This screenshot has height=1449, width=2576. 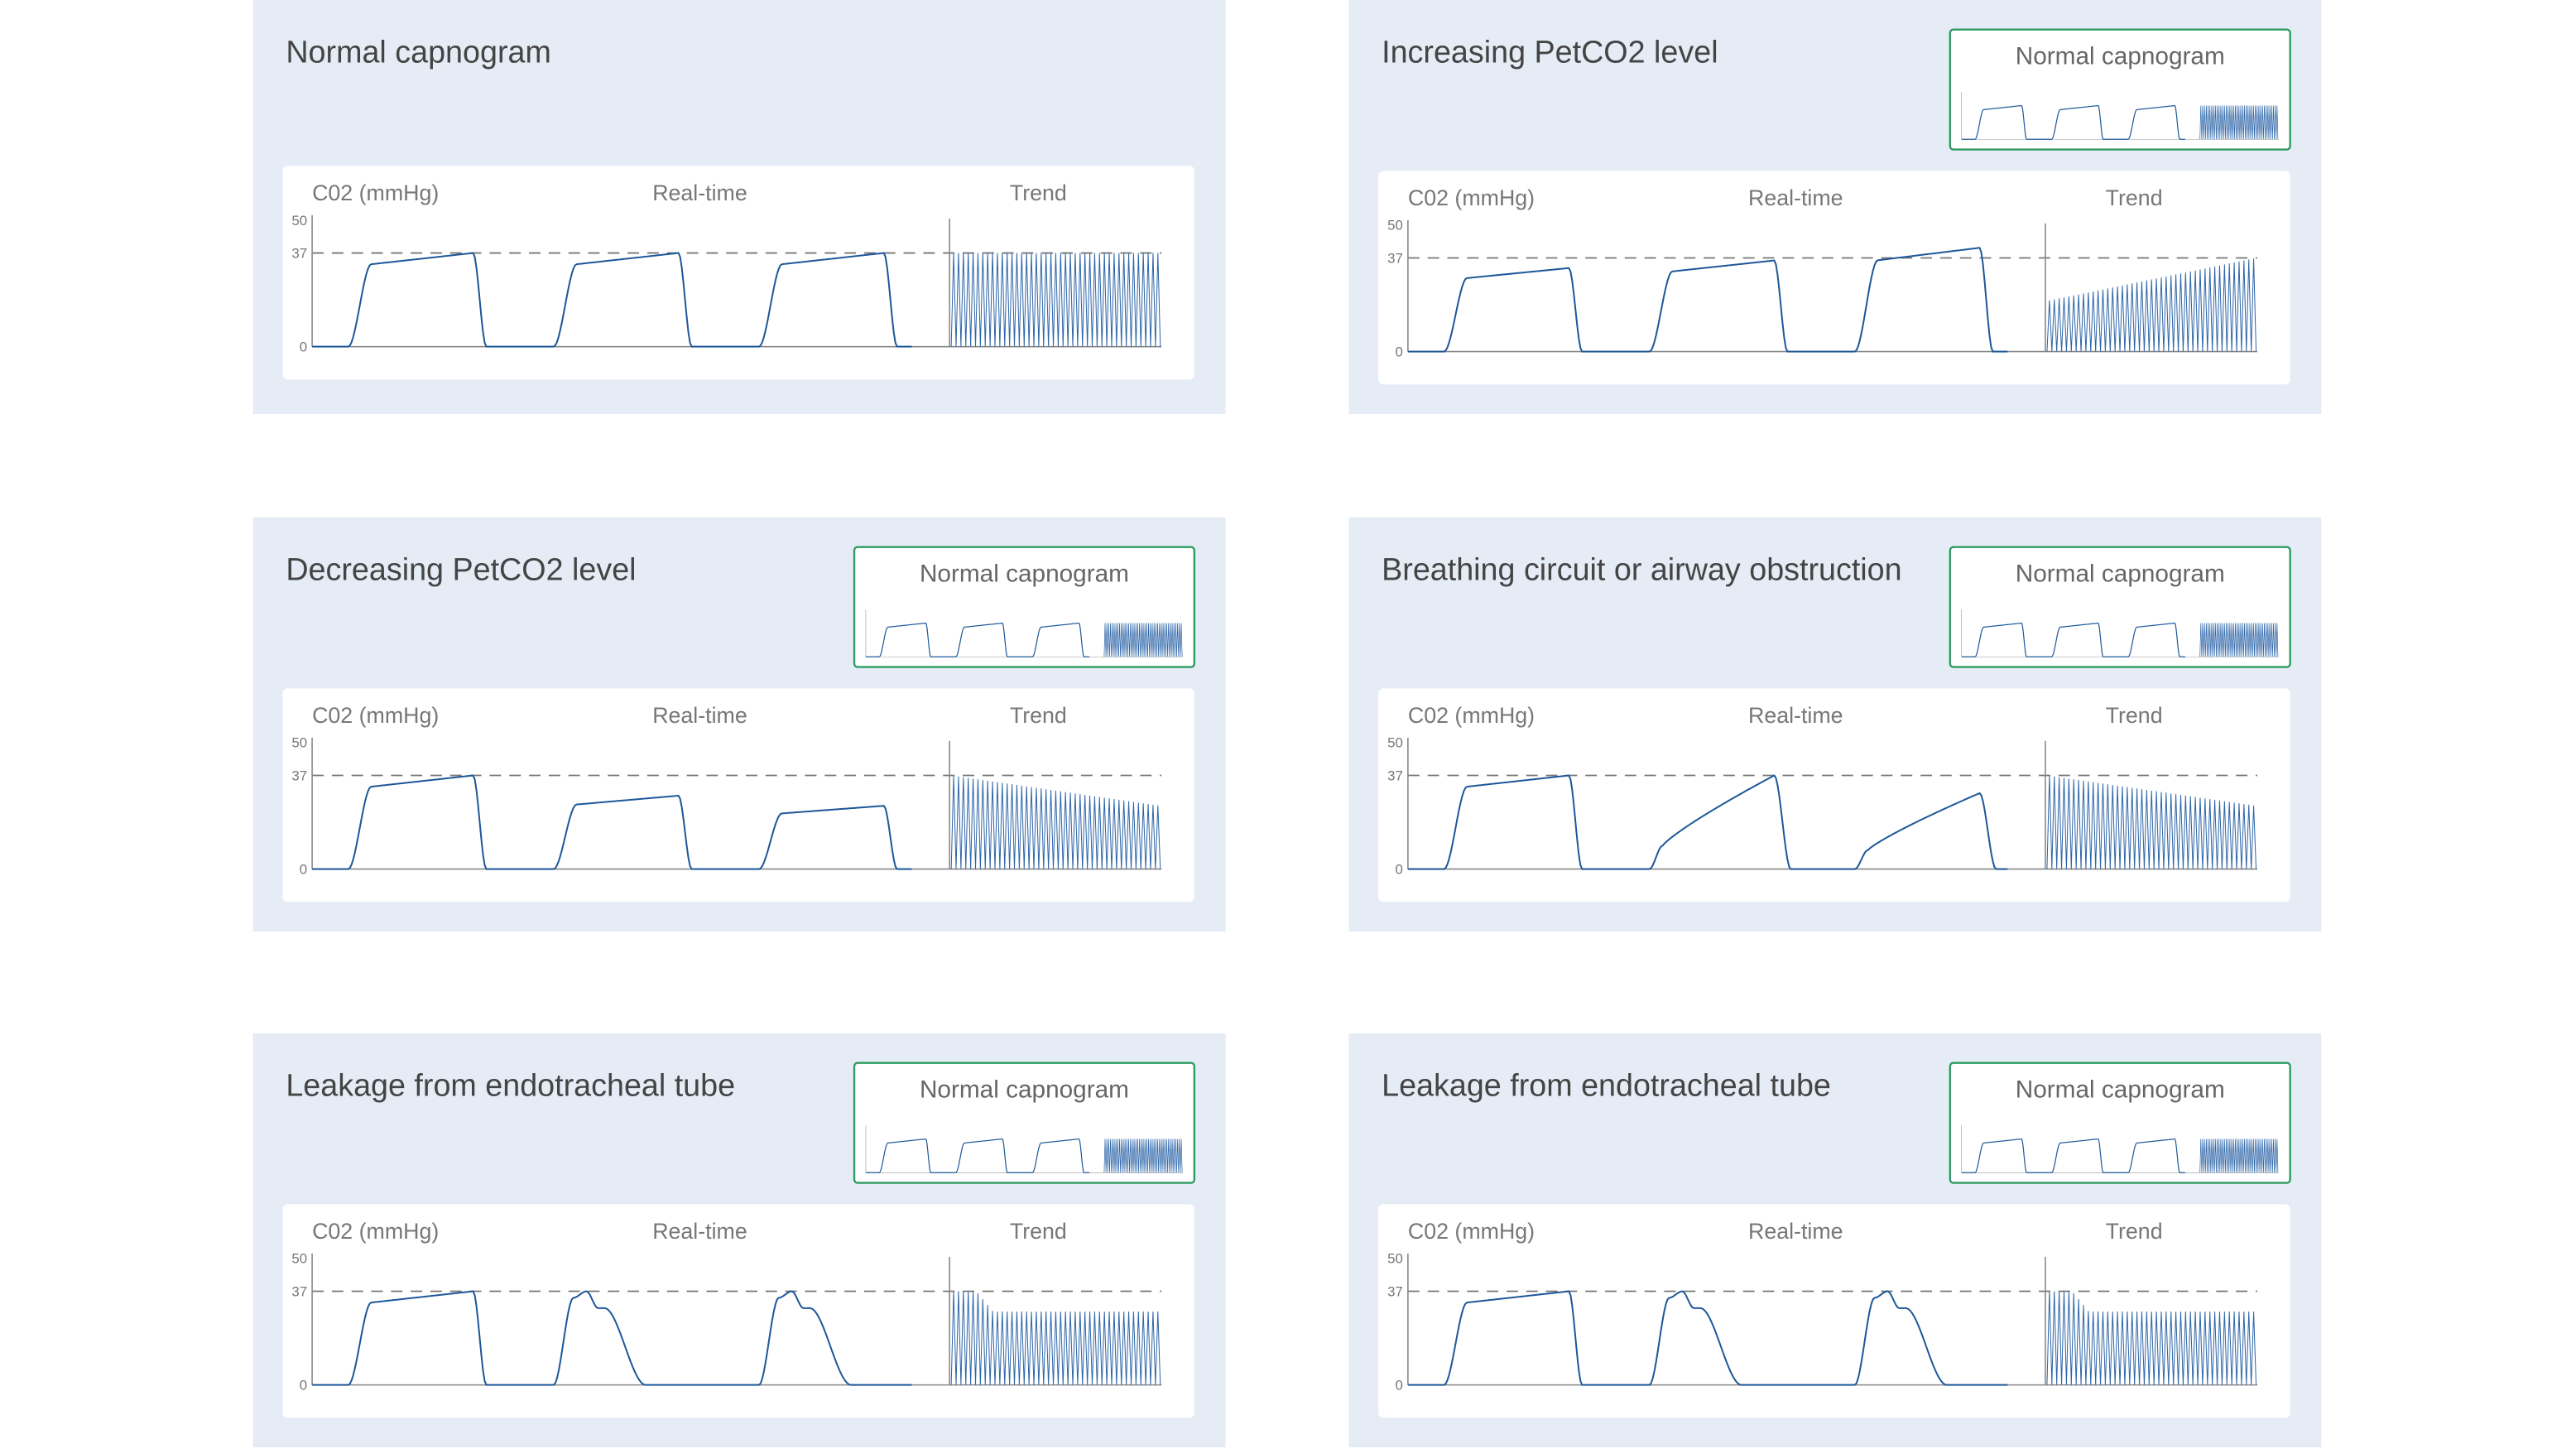 I want to click on panel-title: Decreasing PetCO2 level, so click(x=461, y=568).